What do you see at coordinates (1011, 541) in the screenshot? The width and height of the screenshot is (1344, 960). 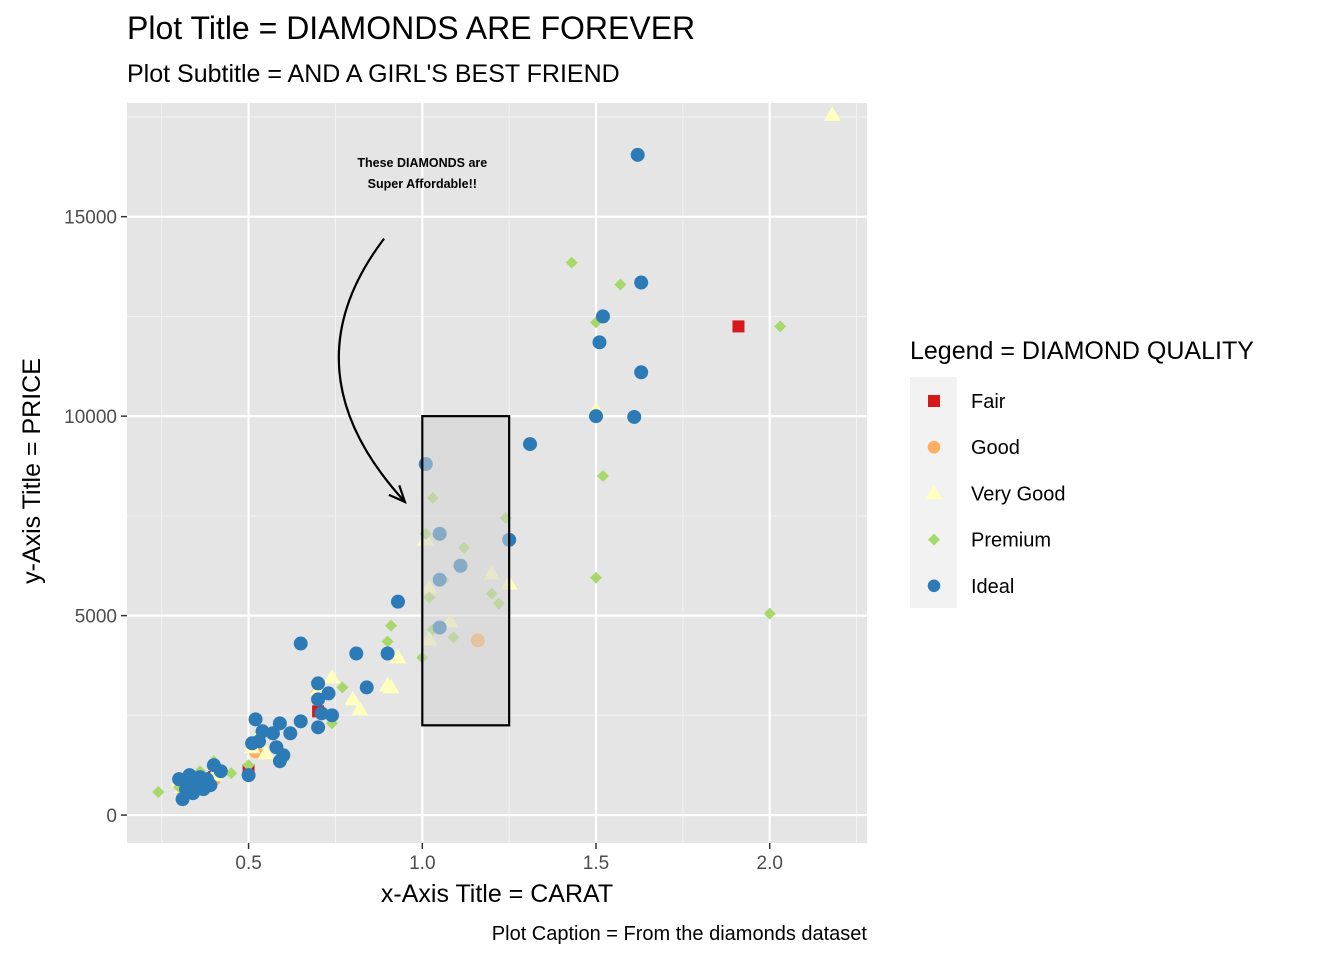 I see `legend-label: Premium` at bounding box center [1011, 541].